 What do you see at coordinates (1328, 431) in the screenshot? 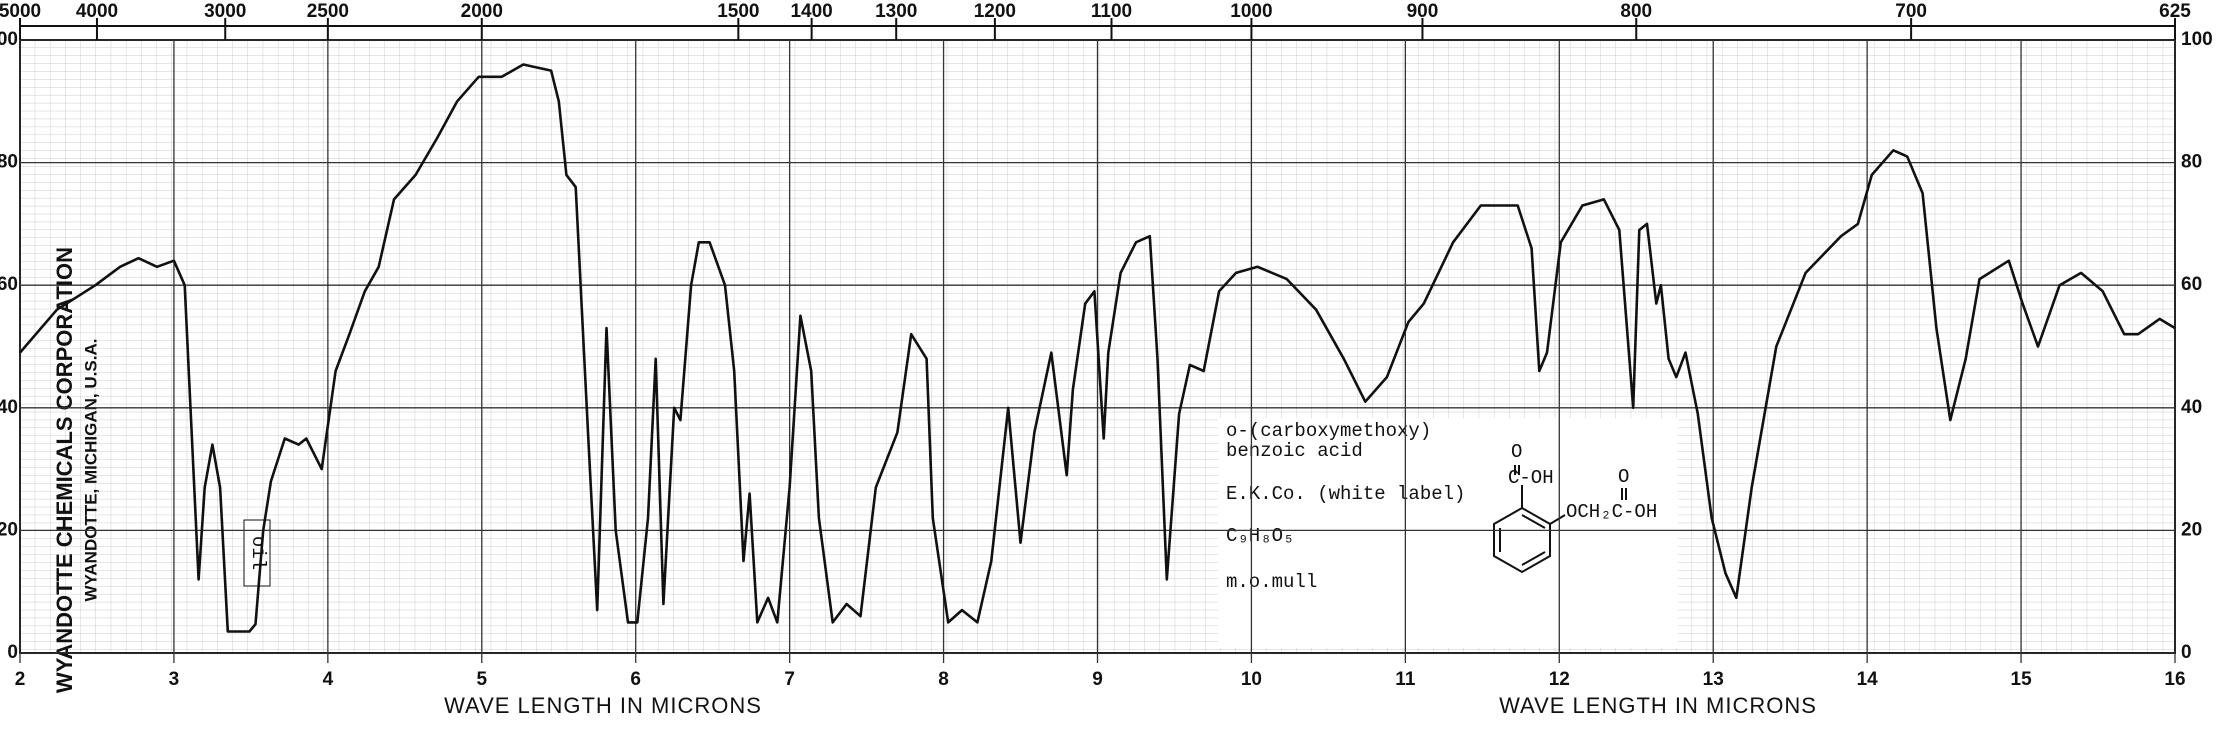
I see `compound-name: o-(carboxymethoxy)` at bounding box center [1328, 431].